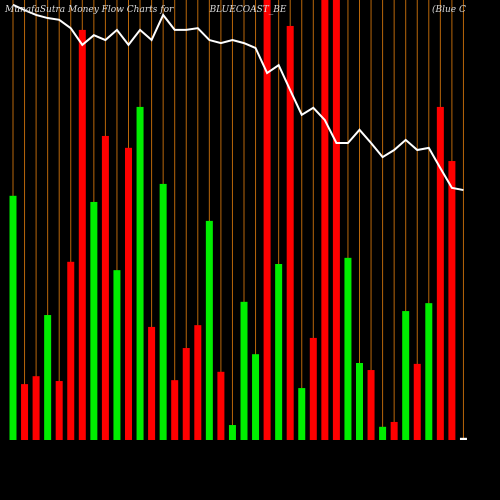 This screenshot has width=500, height=500. Describe the element at coordinates (449, 9) in the screenshot. I see `company-name: (Blue C` at that location.